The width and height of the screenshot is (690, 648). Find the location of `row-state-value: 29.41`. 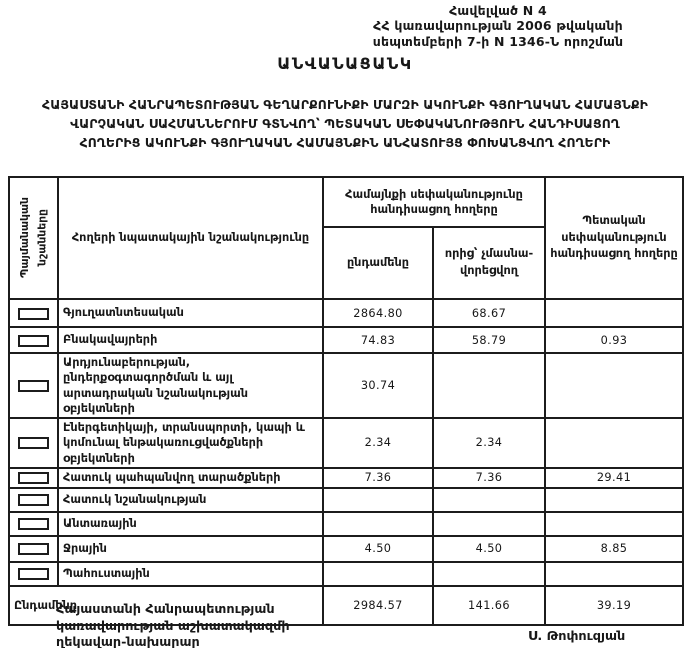

row-state-value: 29.41 is located at coordinates (614, 477).